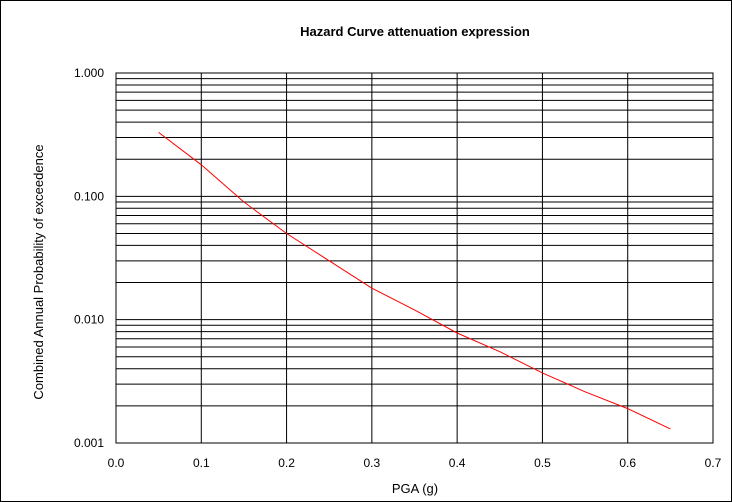 Image resolution: width=732 pixels, height=502 pixels. Describe the element at coordinates (542, 463) in the screenshot. I see `x-tick-label: 0.5` at that location.